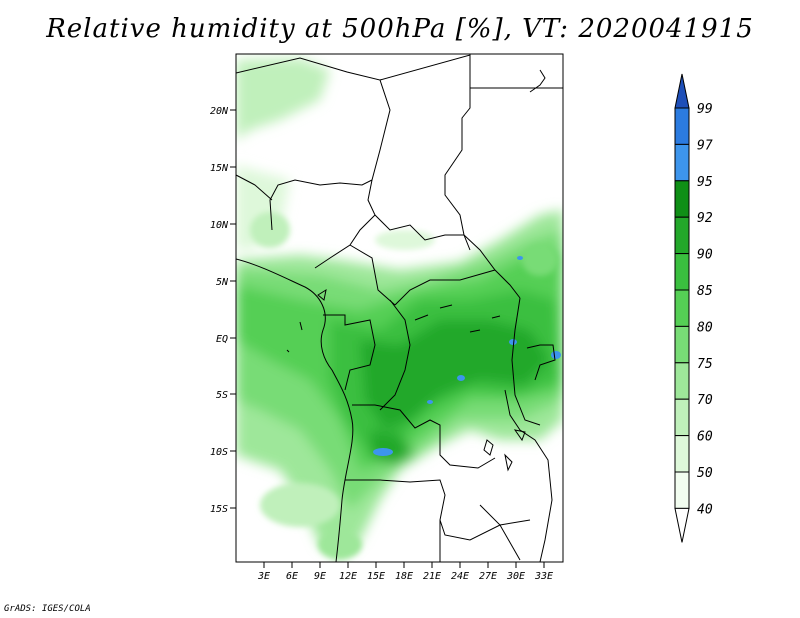 This screenshot has height=618, width=800. I want to click on lon-label: 6E, so click(292, 576).